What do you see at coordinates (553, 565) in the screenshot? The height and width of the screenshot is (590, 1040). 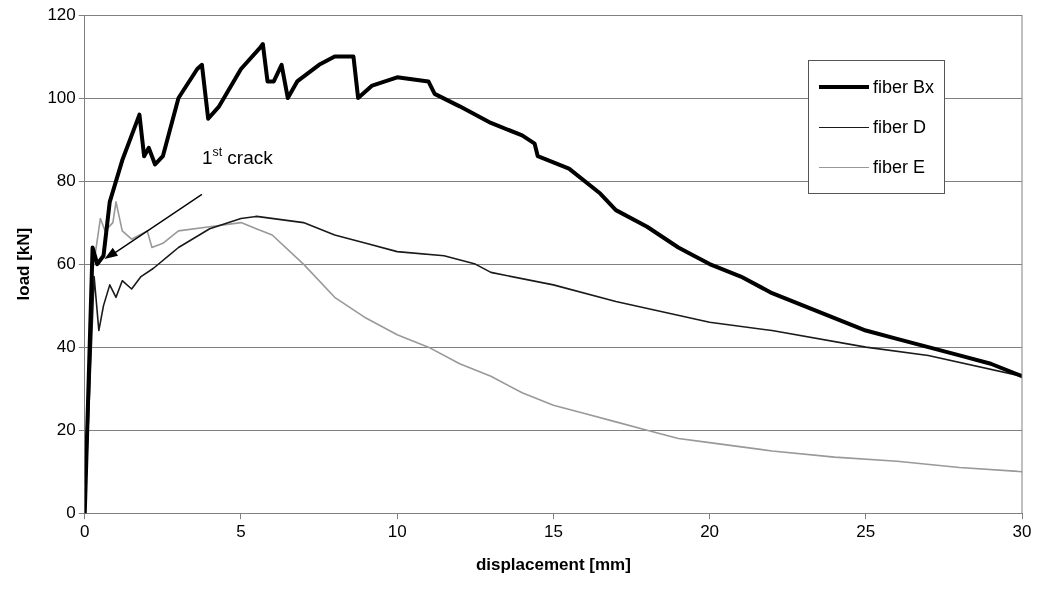 I see `x-axis-title: displacement [mm]` at bounding box center [553, 565].